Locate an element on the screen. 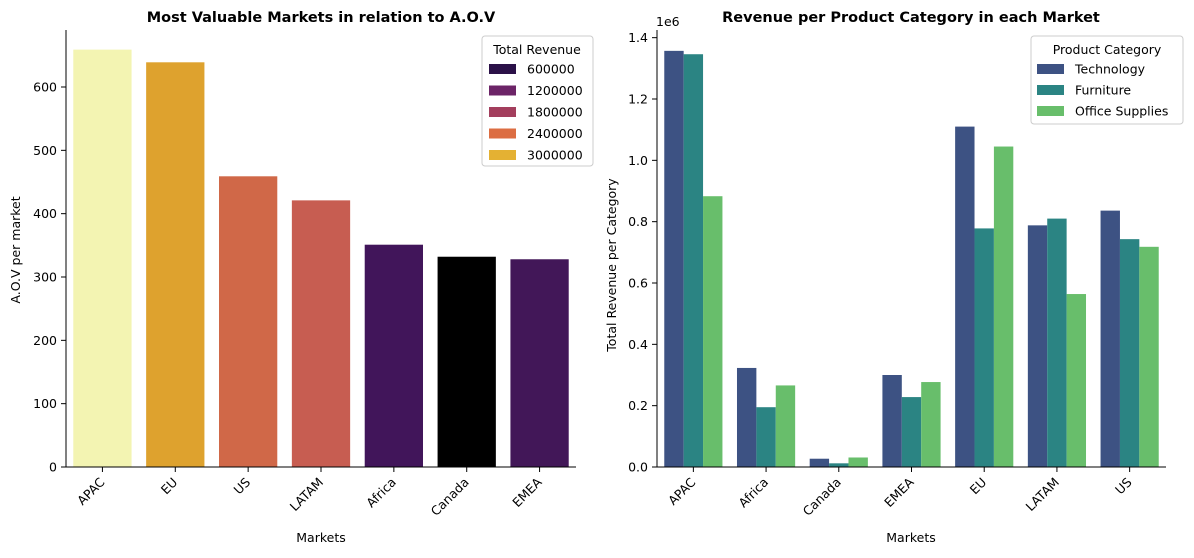  legend-label: 2400000 is located at coordinates (555, 133).